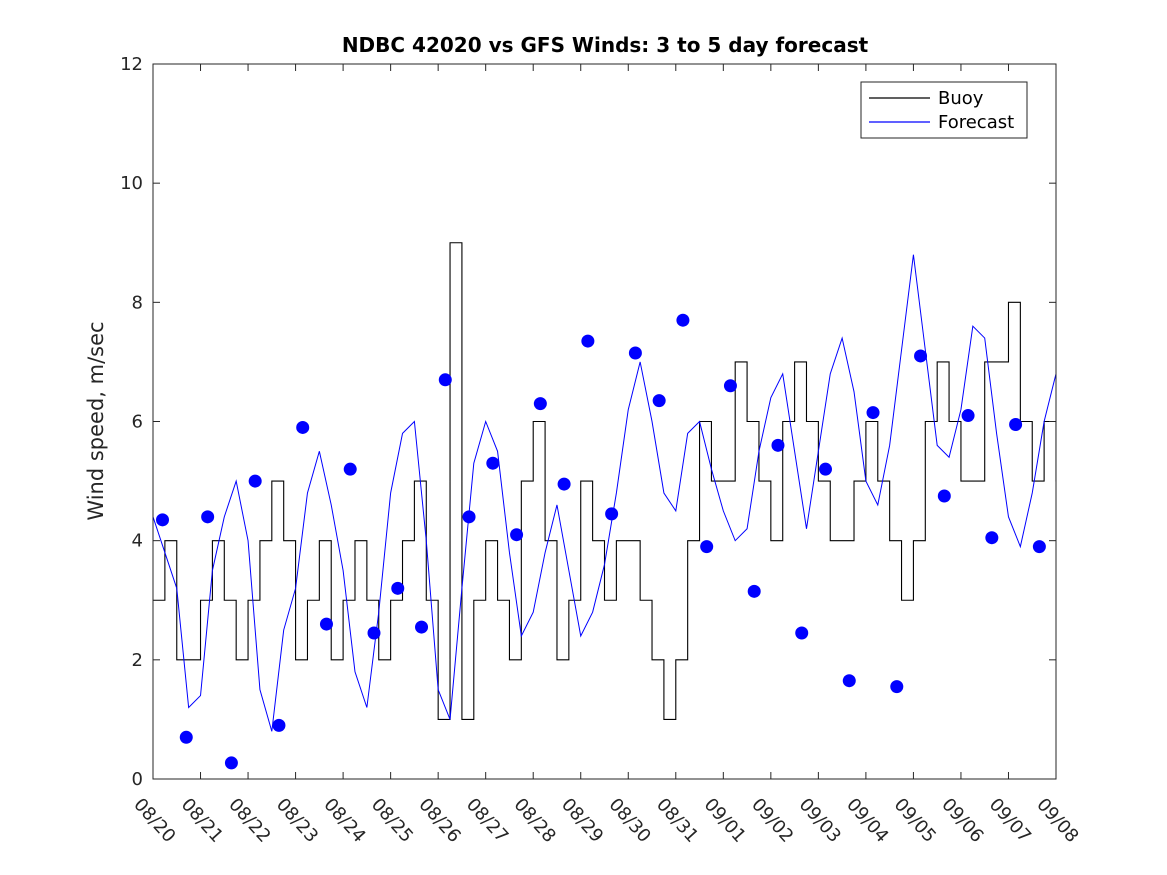  What do you see at coordinates (137, 541) in the screenshot?
I see `y-tick-label: 4` at bounding box center [137, 541].